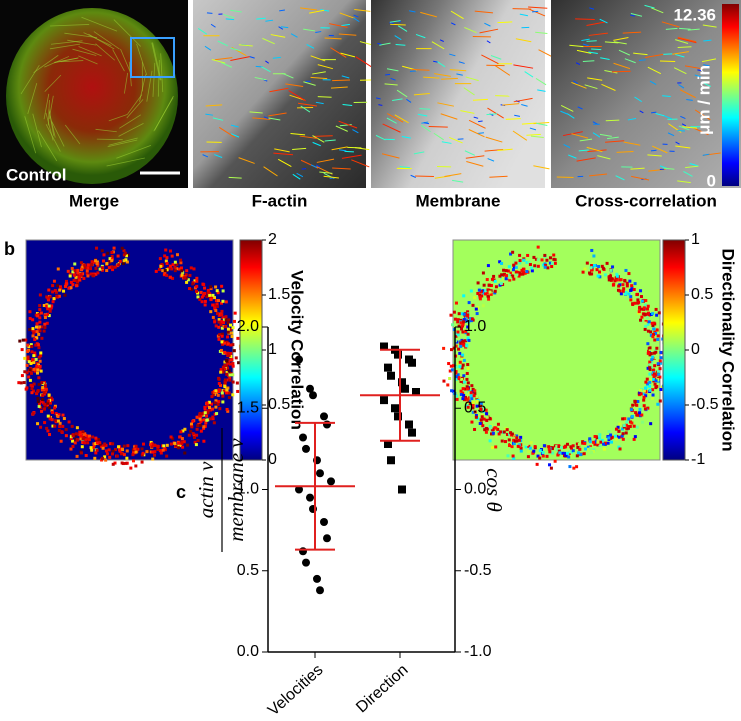 The image size is (741, 721). I want to click on data-point, so click(391, 375).